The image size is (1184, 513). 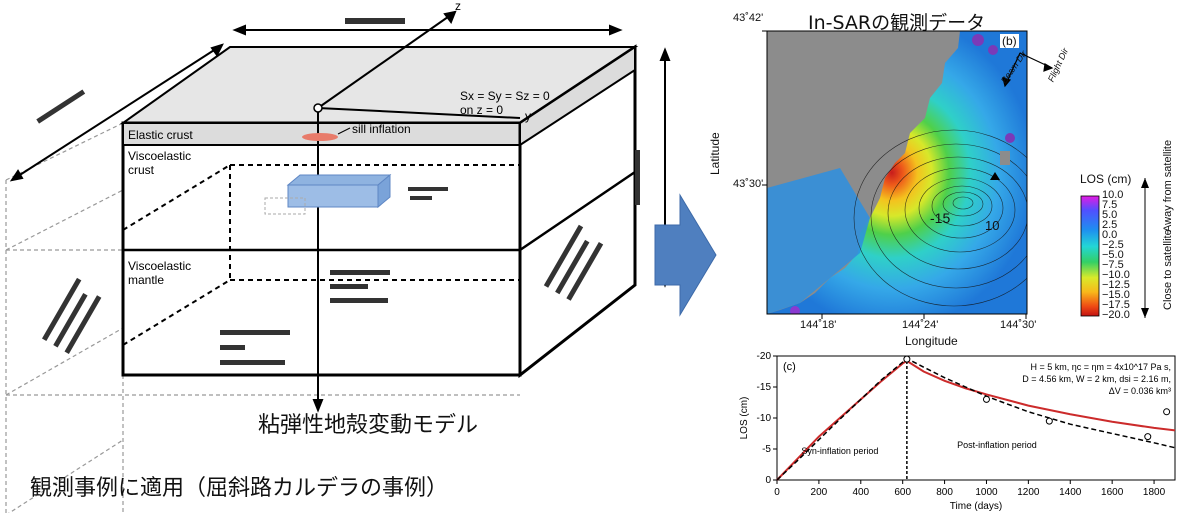 I want to click on lon-tick-3: 144˚30', so click(x=1018, y=325).